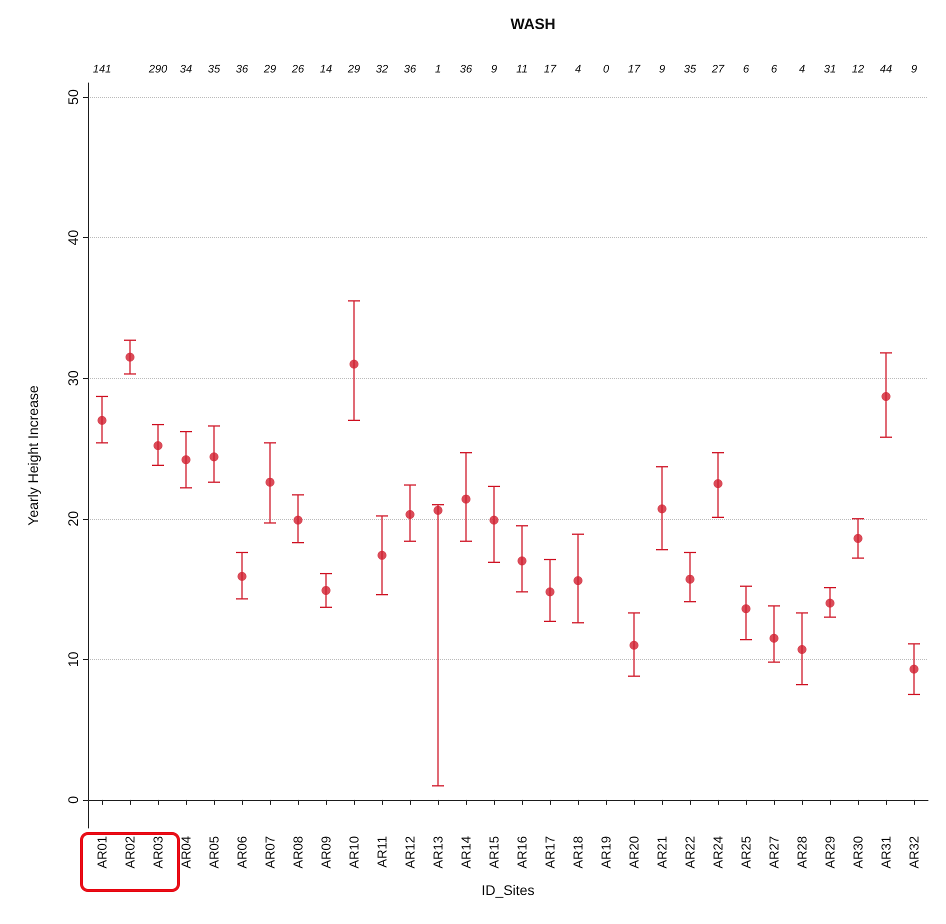 The width and height of the screenshot is (946, 924). What do you see at coordinates (718, 852) in the screenshot?
I see `x-tick-label: AR24` at bounding box center [718, 852].